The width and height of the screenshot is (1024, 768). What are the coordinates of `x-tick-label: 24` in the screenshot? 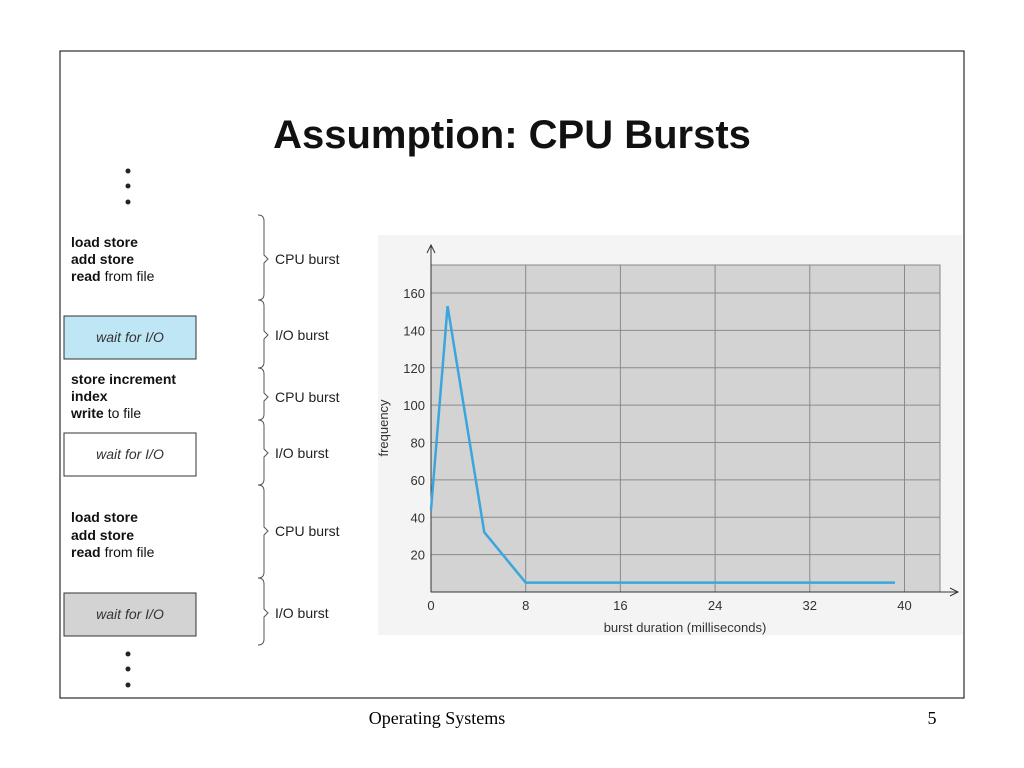 It's located at (715, 605).